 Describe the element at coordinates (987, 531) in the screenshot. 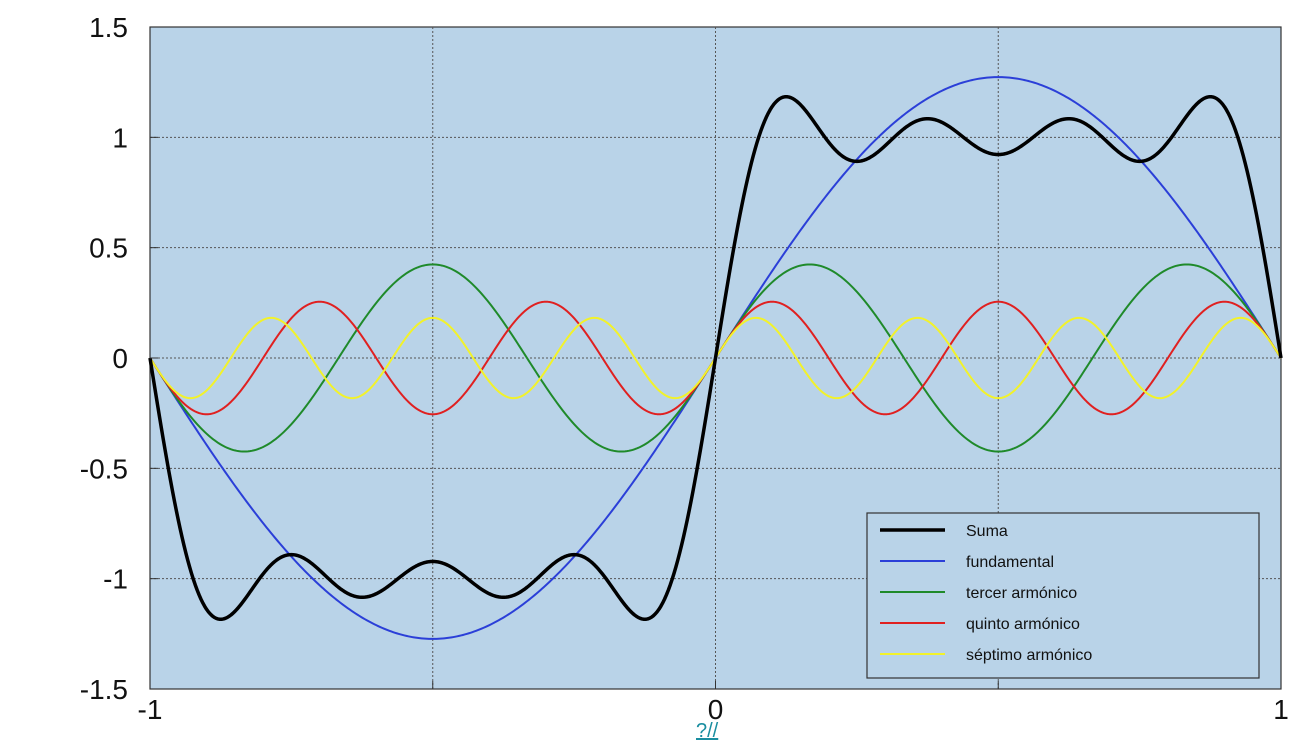

I see `legend-label: Suma` at that location.